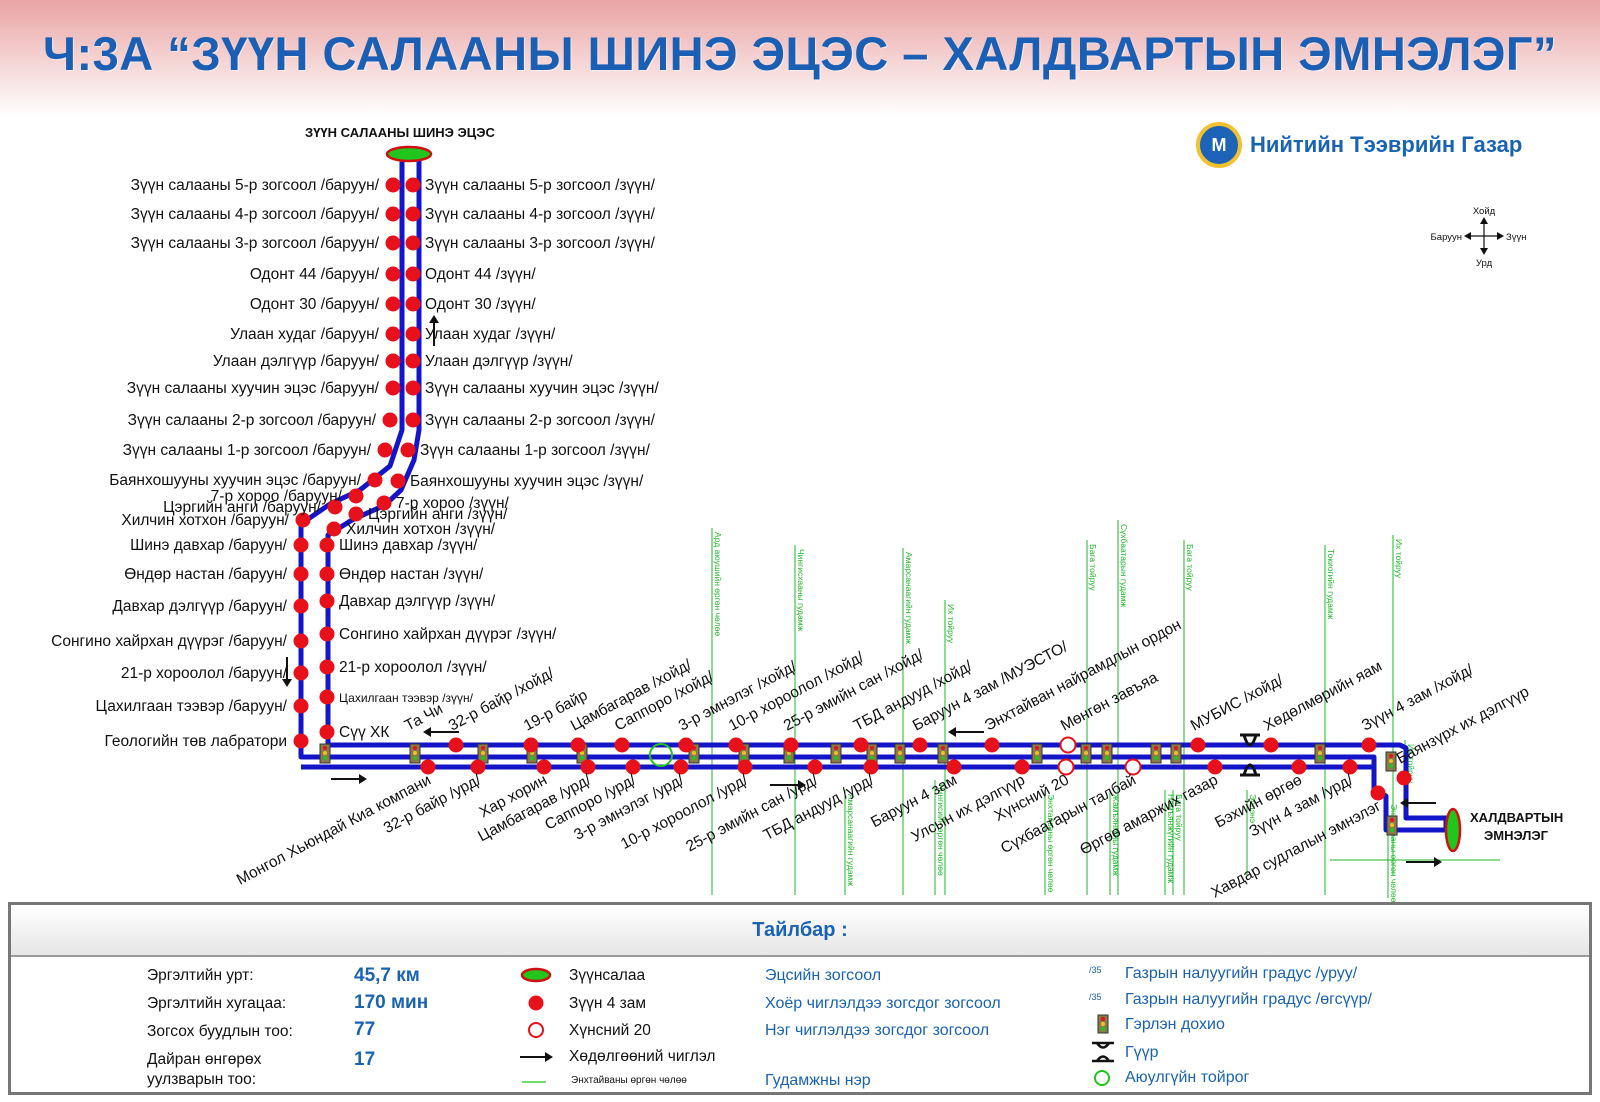  I want to click on stop-east-label-6: Улаан худаг /зүүн/, so click(490, 334).